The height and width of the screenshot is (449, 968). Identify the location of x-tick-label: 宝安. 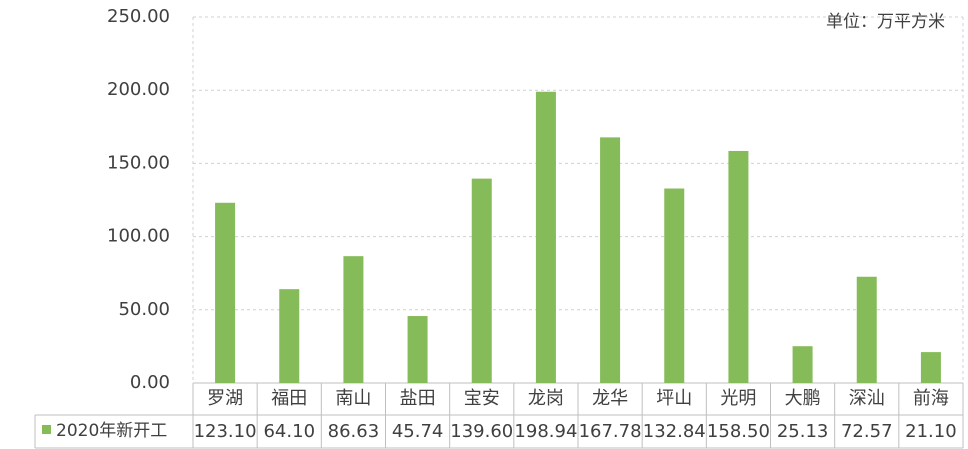
(482, 398).